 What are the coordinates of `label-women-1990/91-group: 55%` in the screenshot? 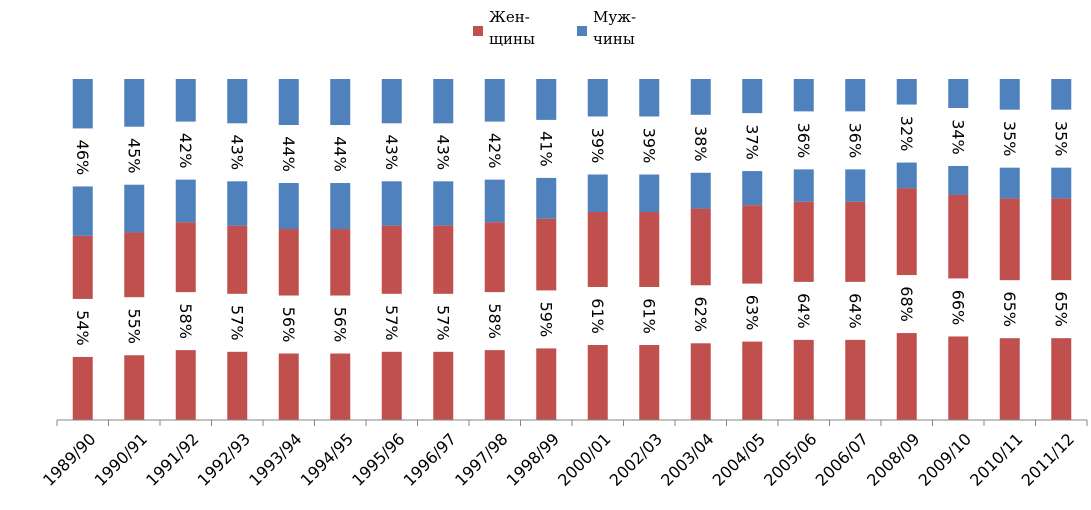 It's located at (134, 326).